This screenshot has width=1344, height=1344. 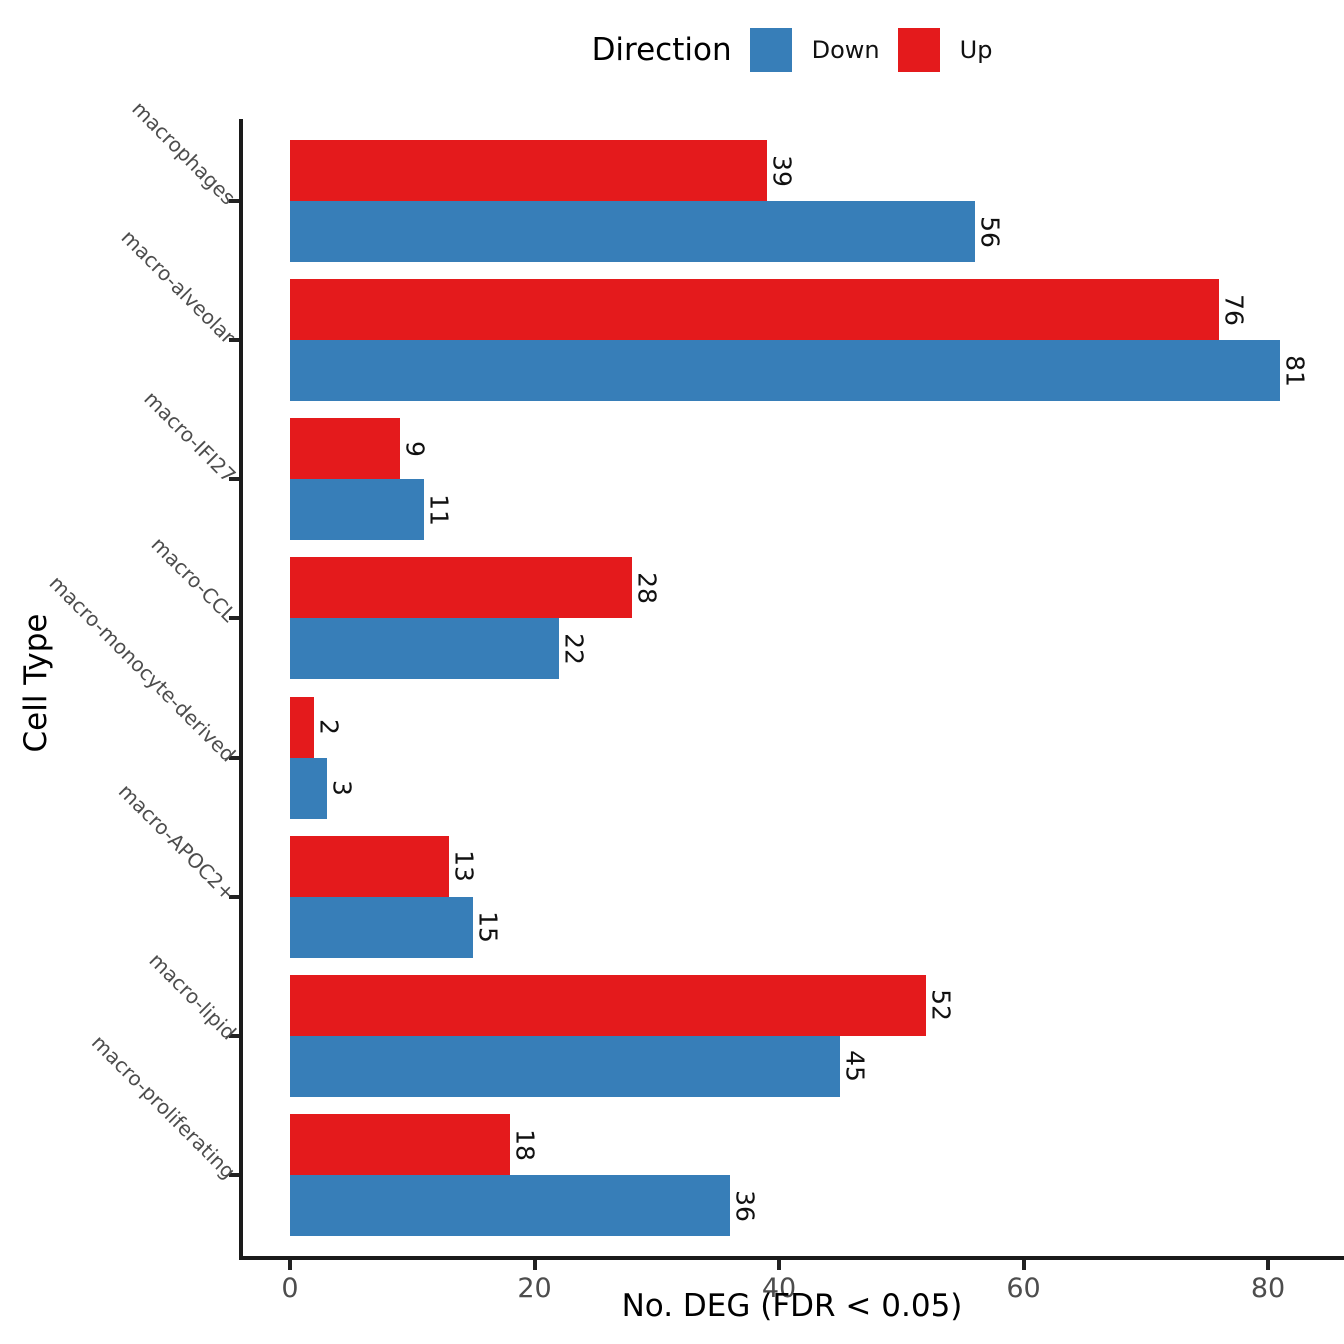 I want to click on legend-item-up: Up, so click(x=945, y=50).